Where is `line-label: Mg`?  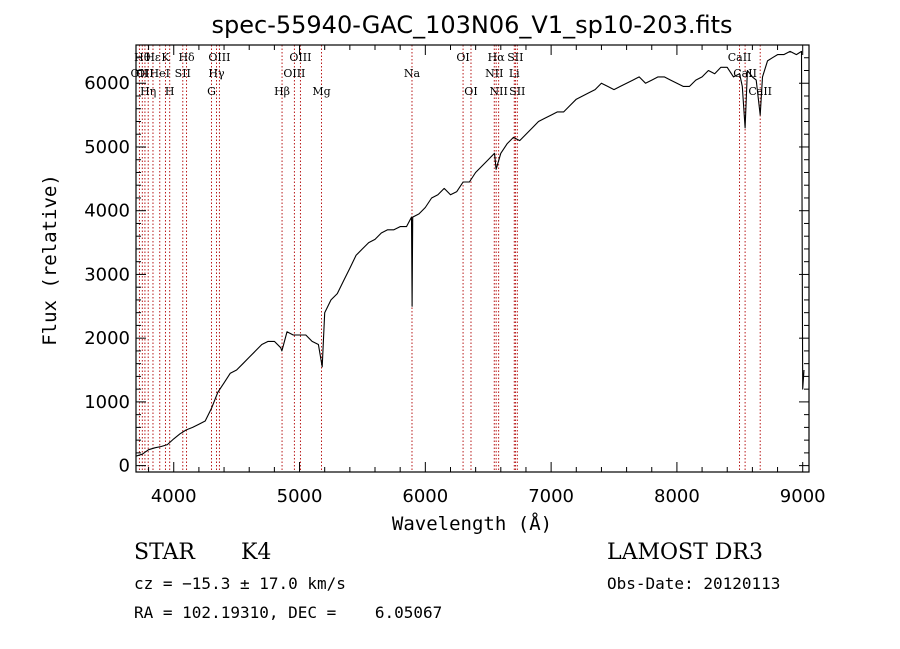
line-label: Mg is located at coordinates (321, 91).